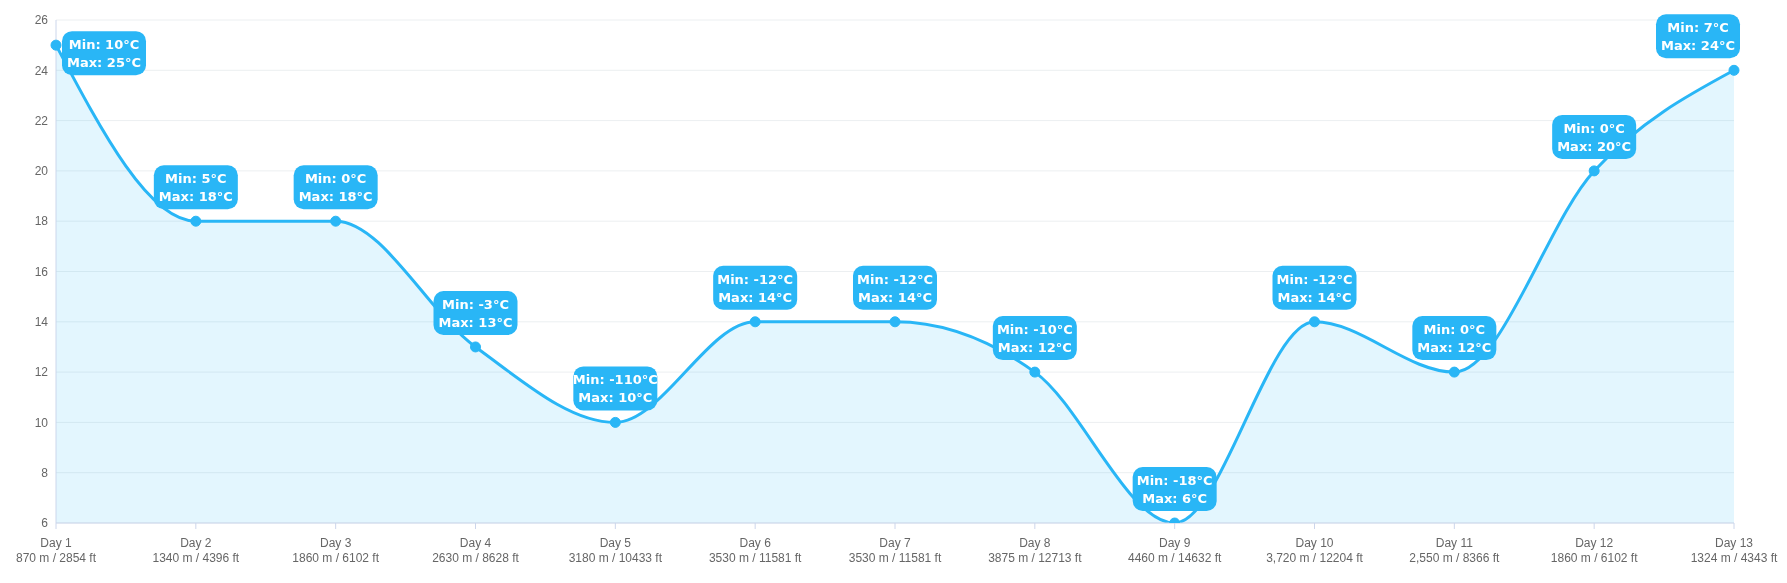 The width and height of the screenshot is (1787, 583). I want to click on x-tick-label: Day 12 1860 m / 6102 ft, so click(1594, 550).